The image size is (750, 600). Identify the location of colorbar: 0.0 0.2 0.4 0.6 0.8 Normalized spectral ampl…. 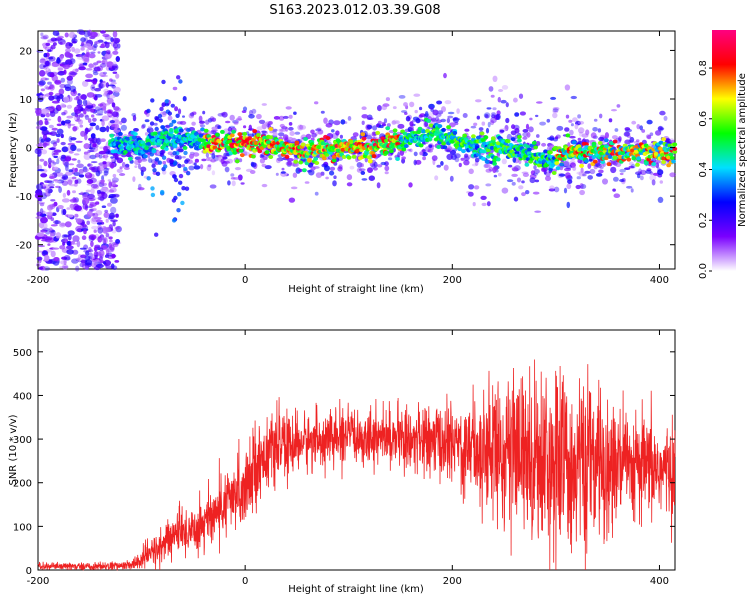
(723, 154).